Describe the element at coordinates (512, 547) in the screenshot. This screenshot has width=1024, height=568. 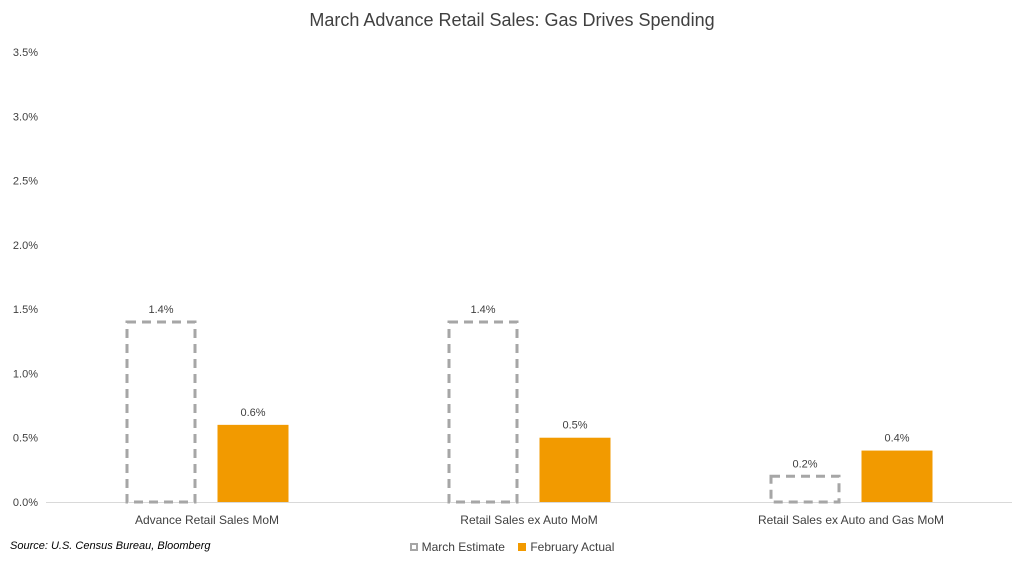
I see `legend: March Estimate February Actual` at that location.